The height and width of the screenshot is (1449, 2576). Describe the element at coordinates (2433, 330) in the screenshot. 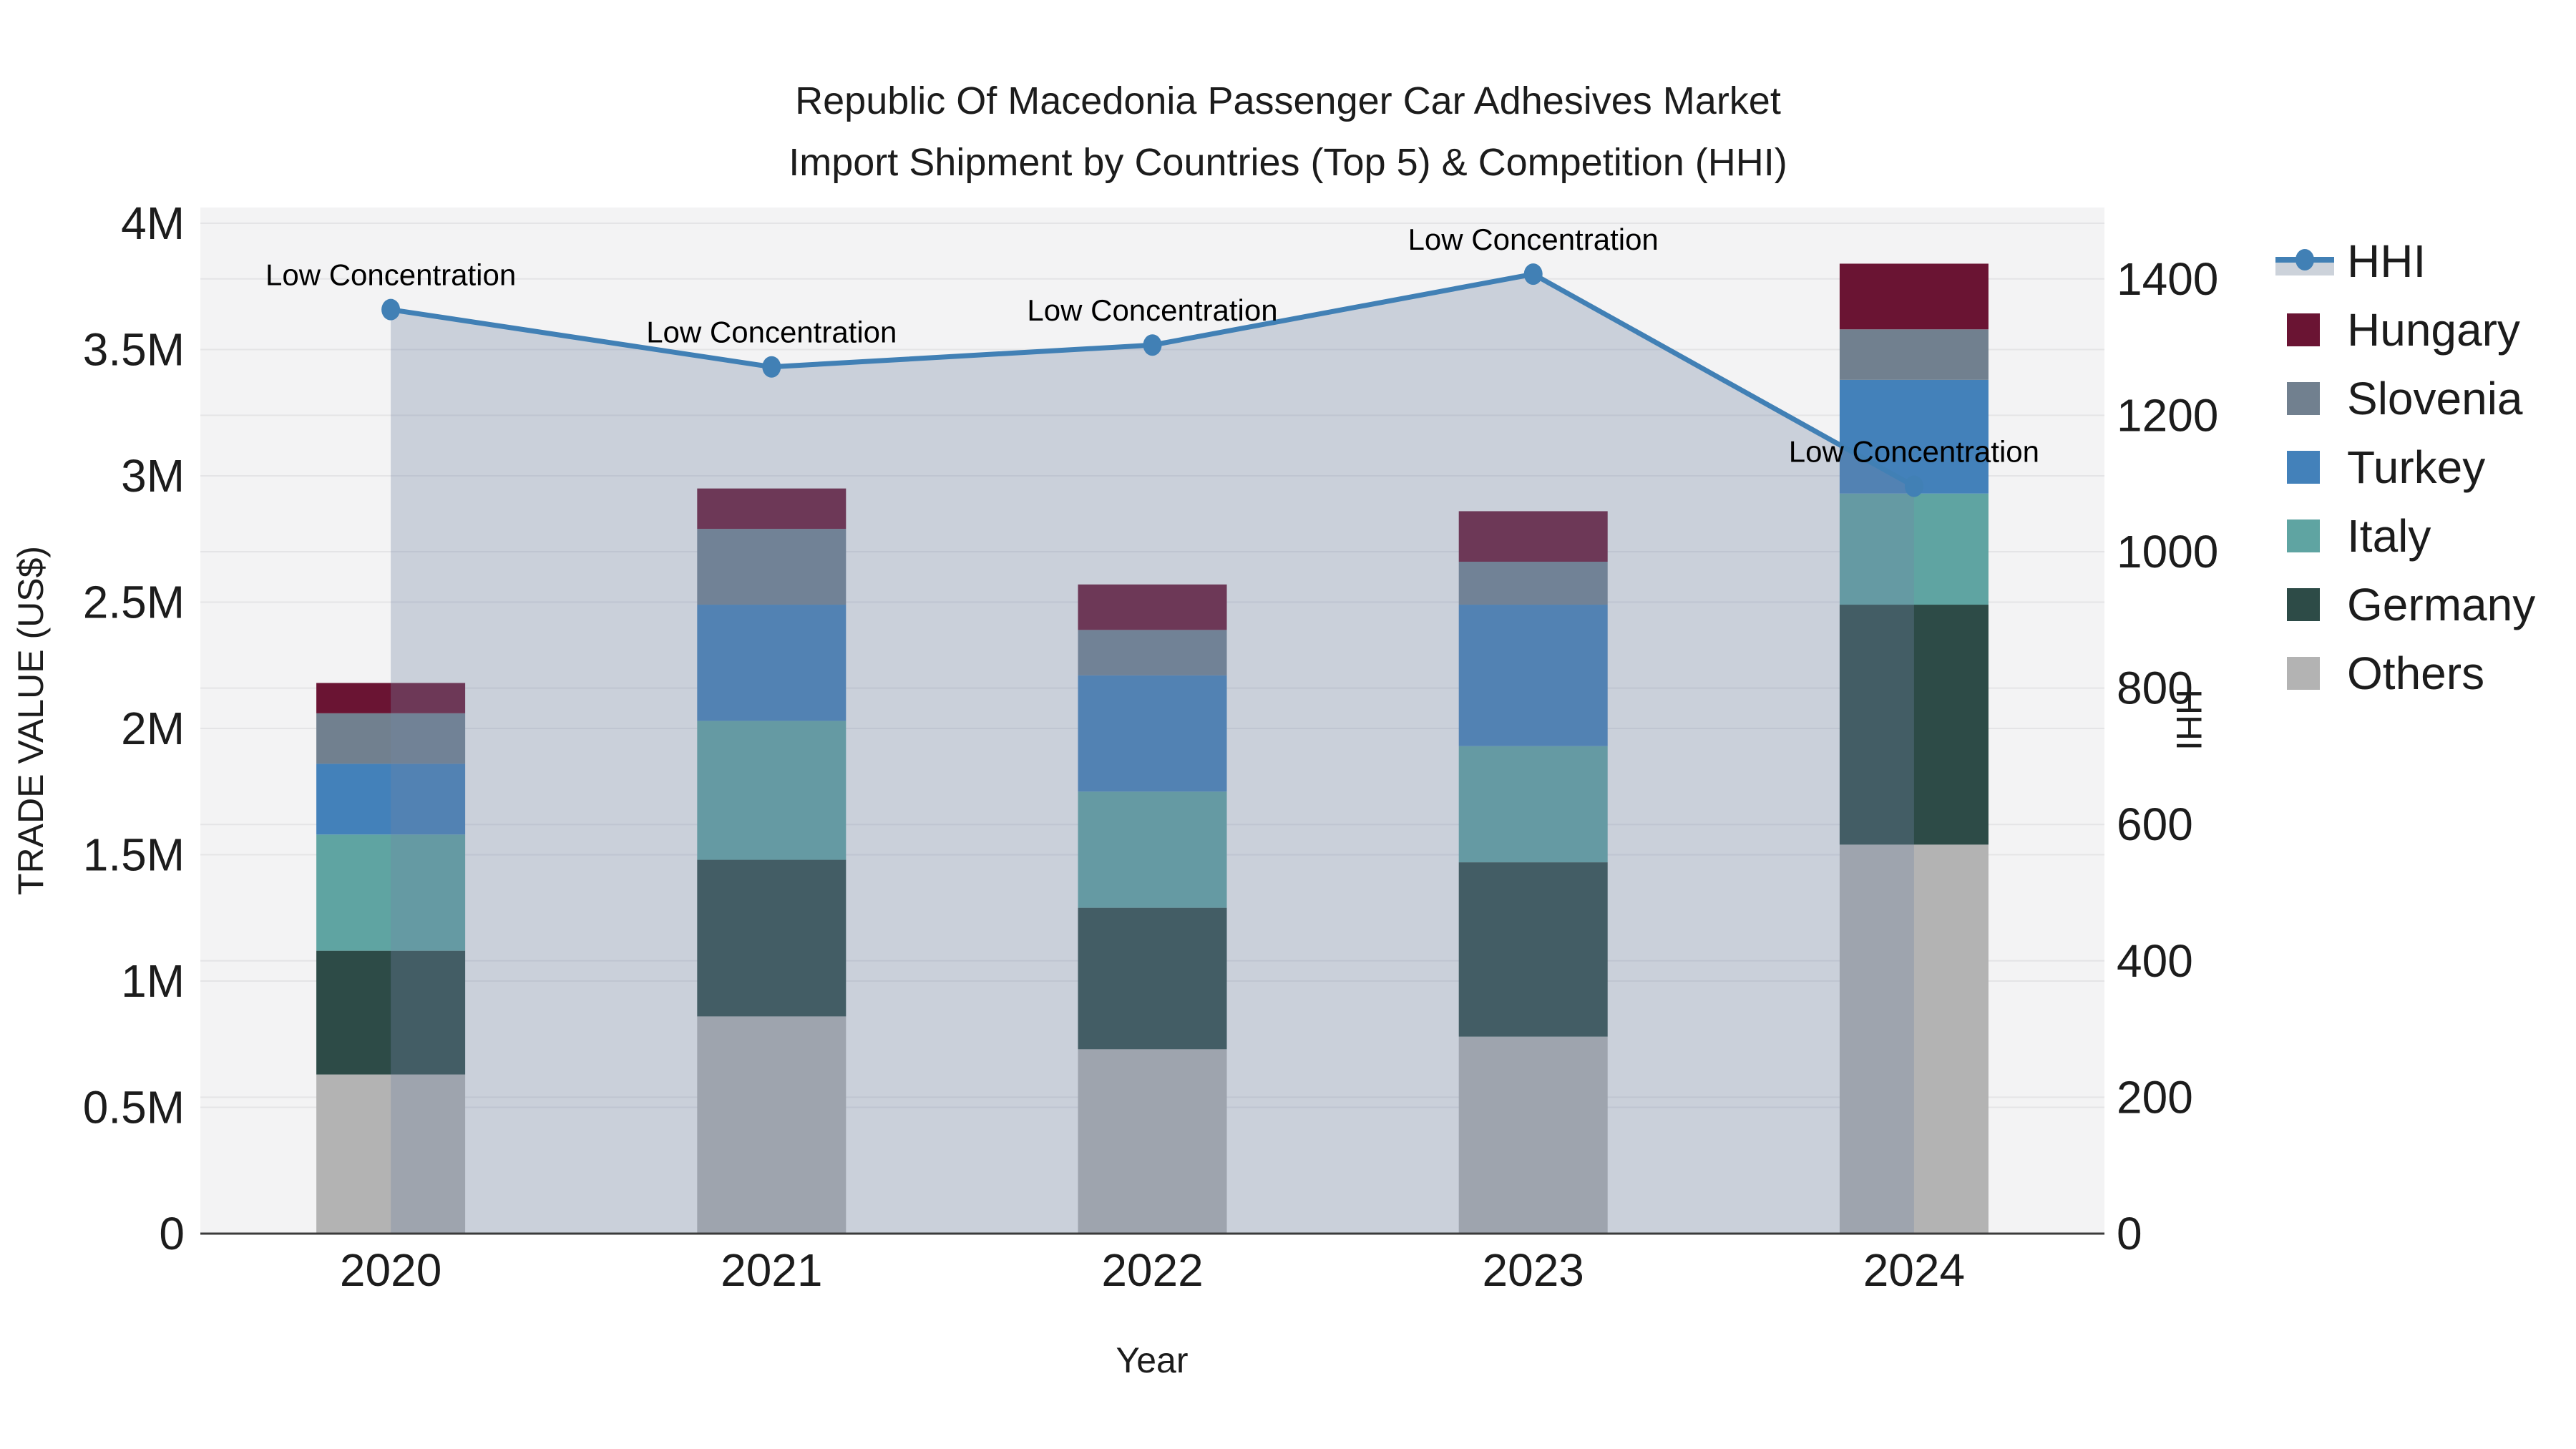

I see `legend-label: Hungary` at that location.